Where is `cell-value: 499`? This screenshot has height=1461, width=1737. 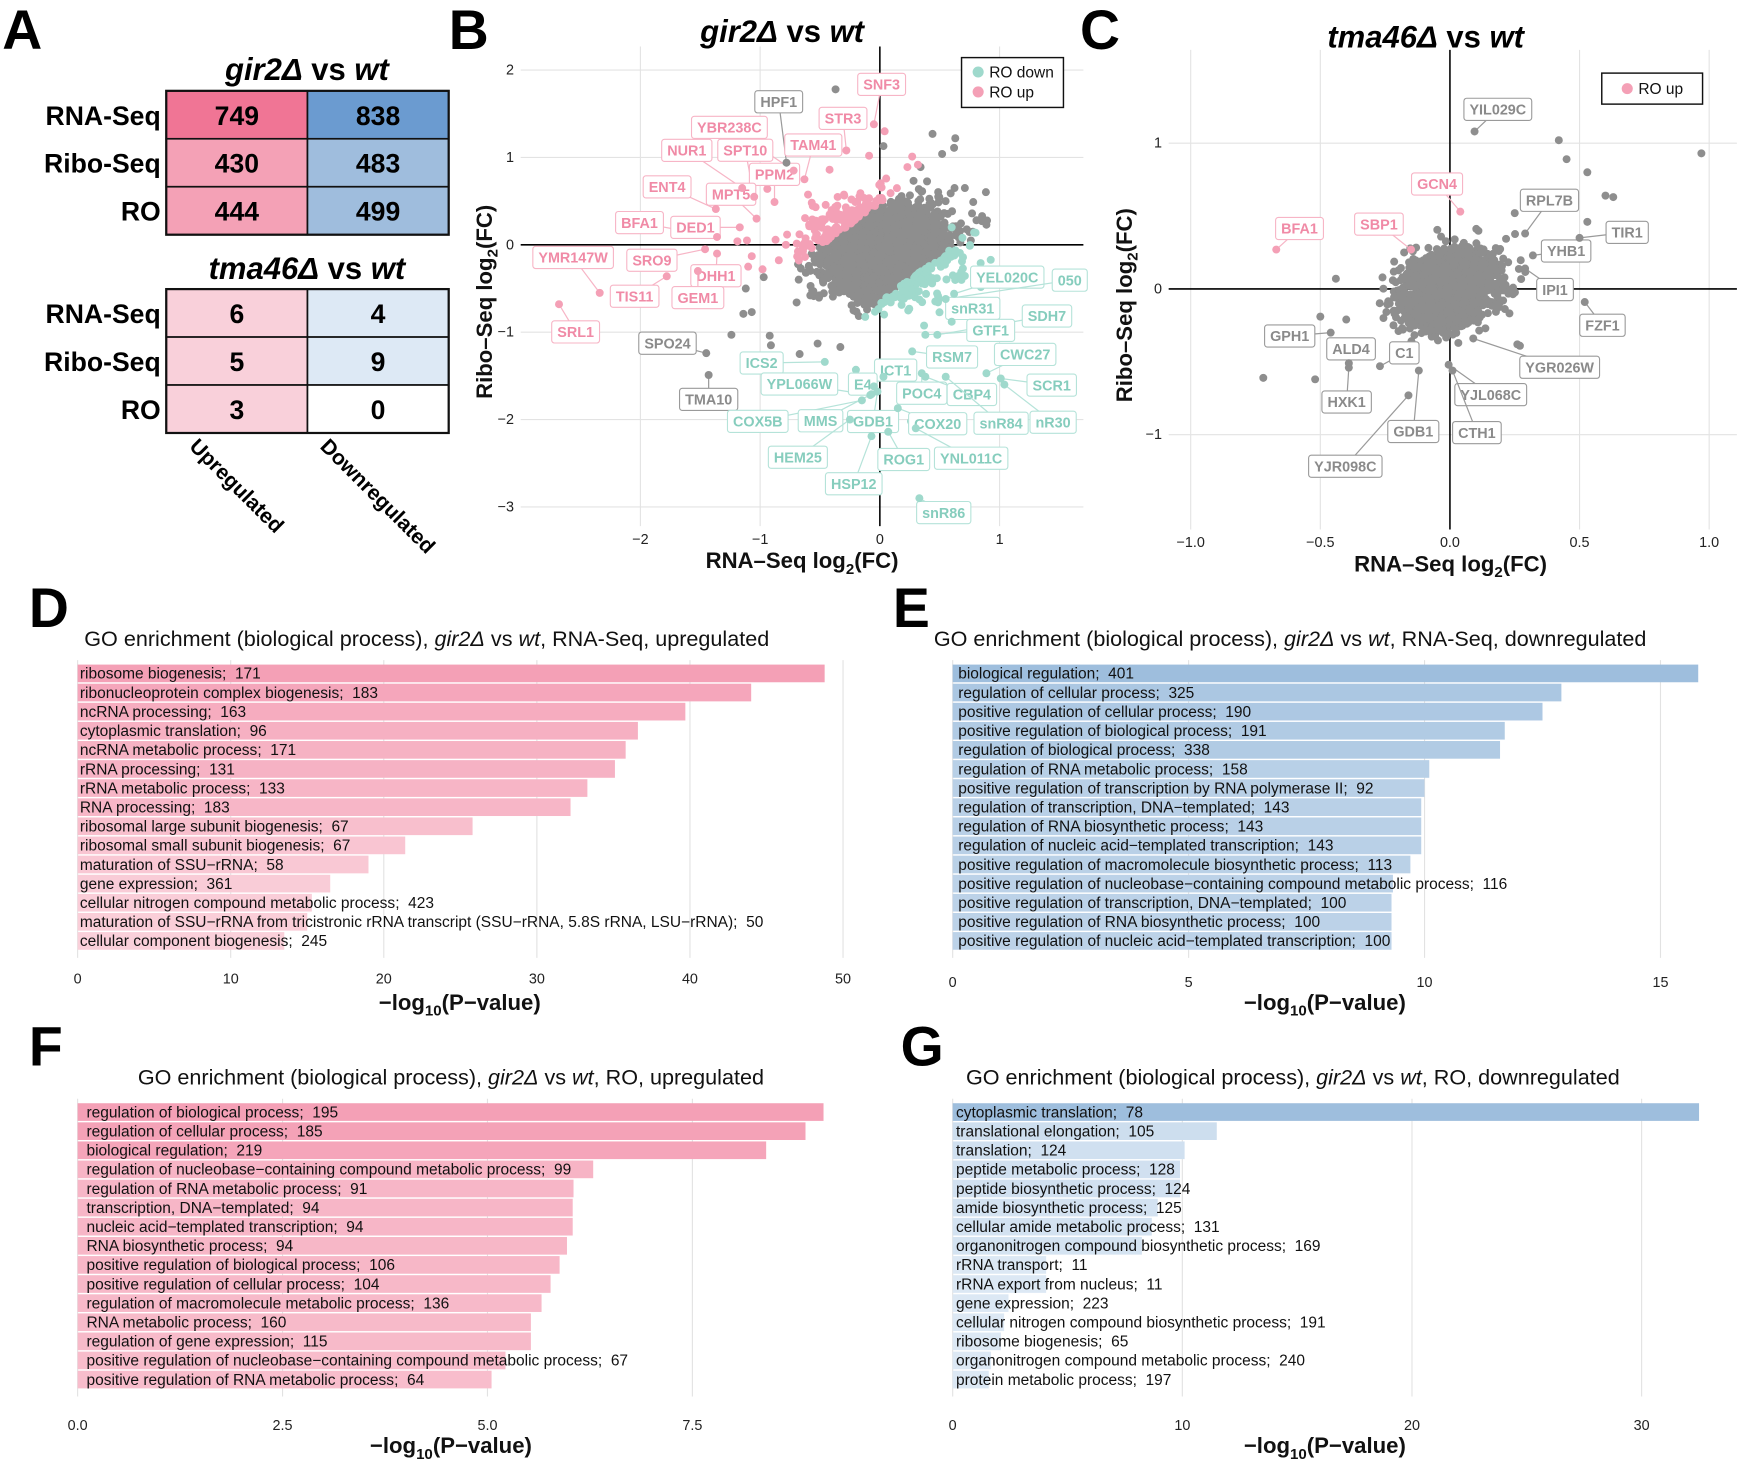 cell-value: 499 is located at coordinates (378, 212).